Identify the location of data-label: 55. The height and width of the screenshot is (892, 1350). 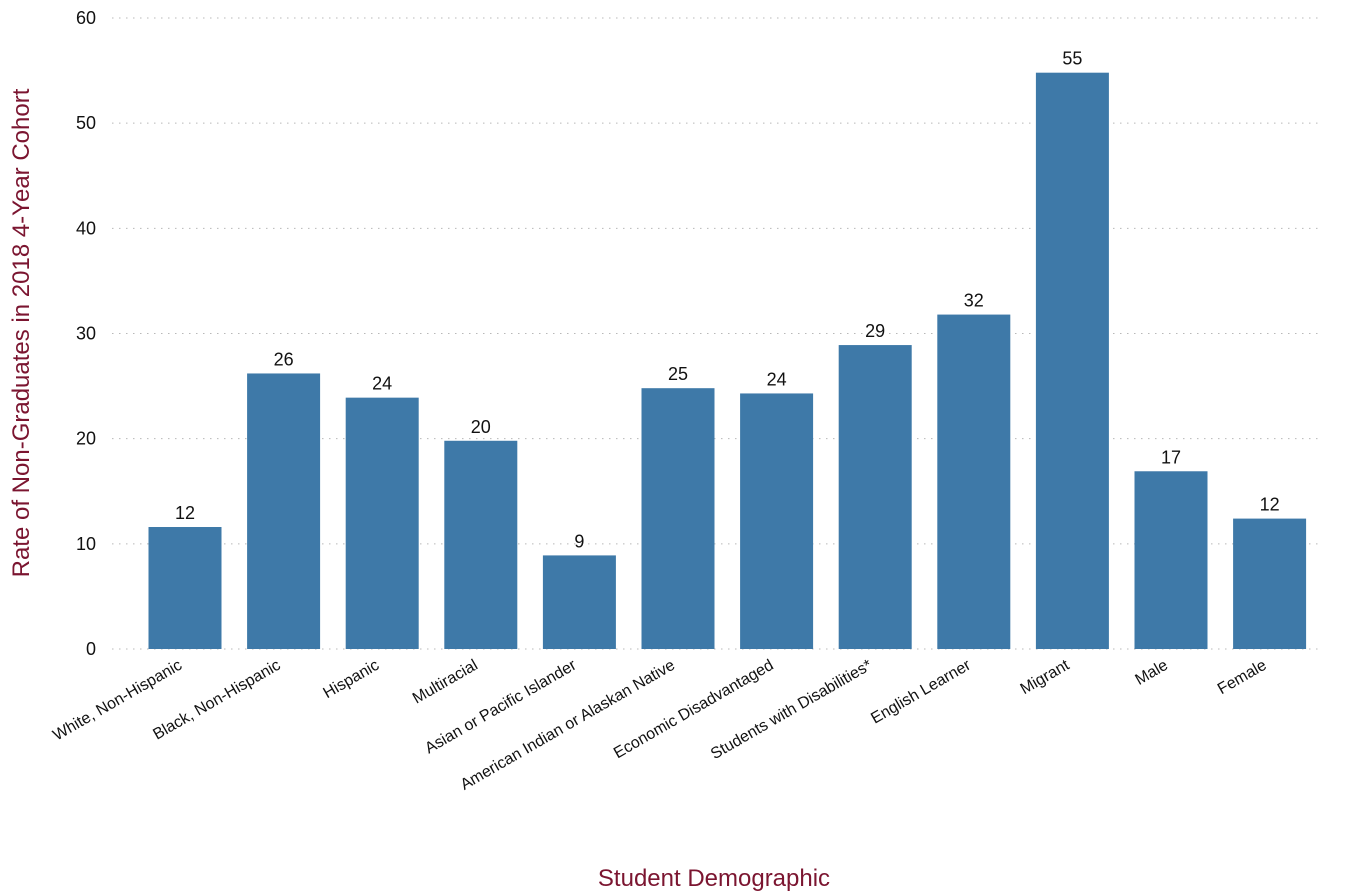
(1072, 59).